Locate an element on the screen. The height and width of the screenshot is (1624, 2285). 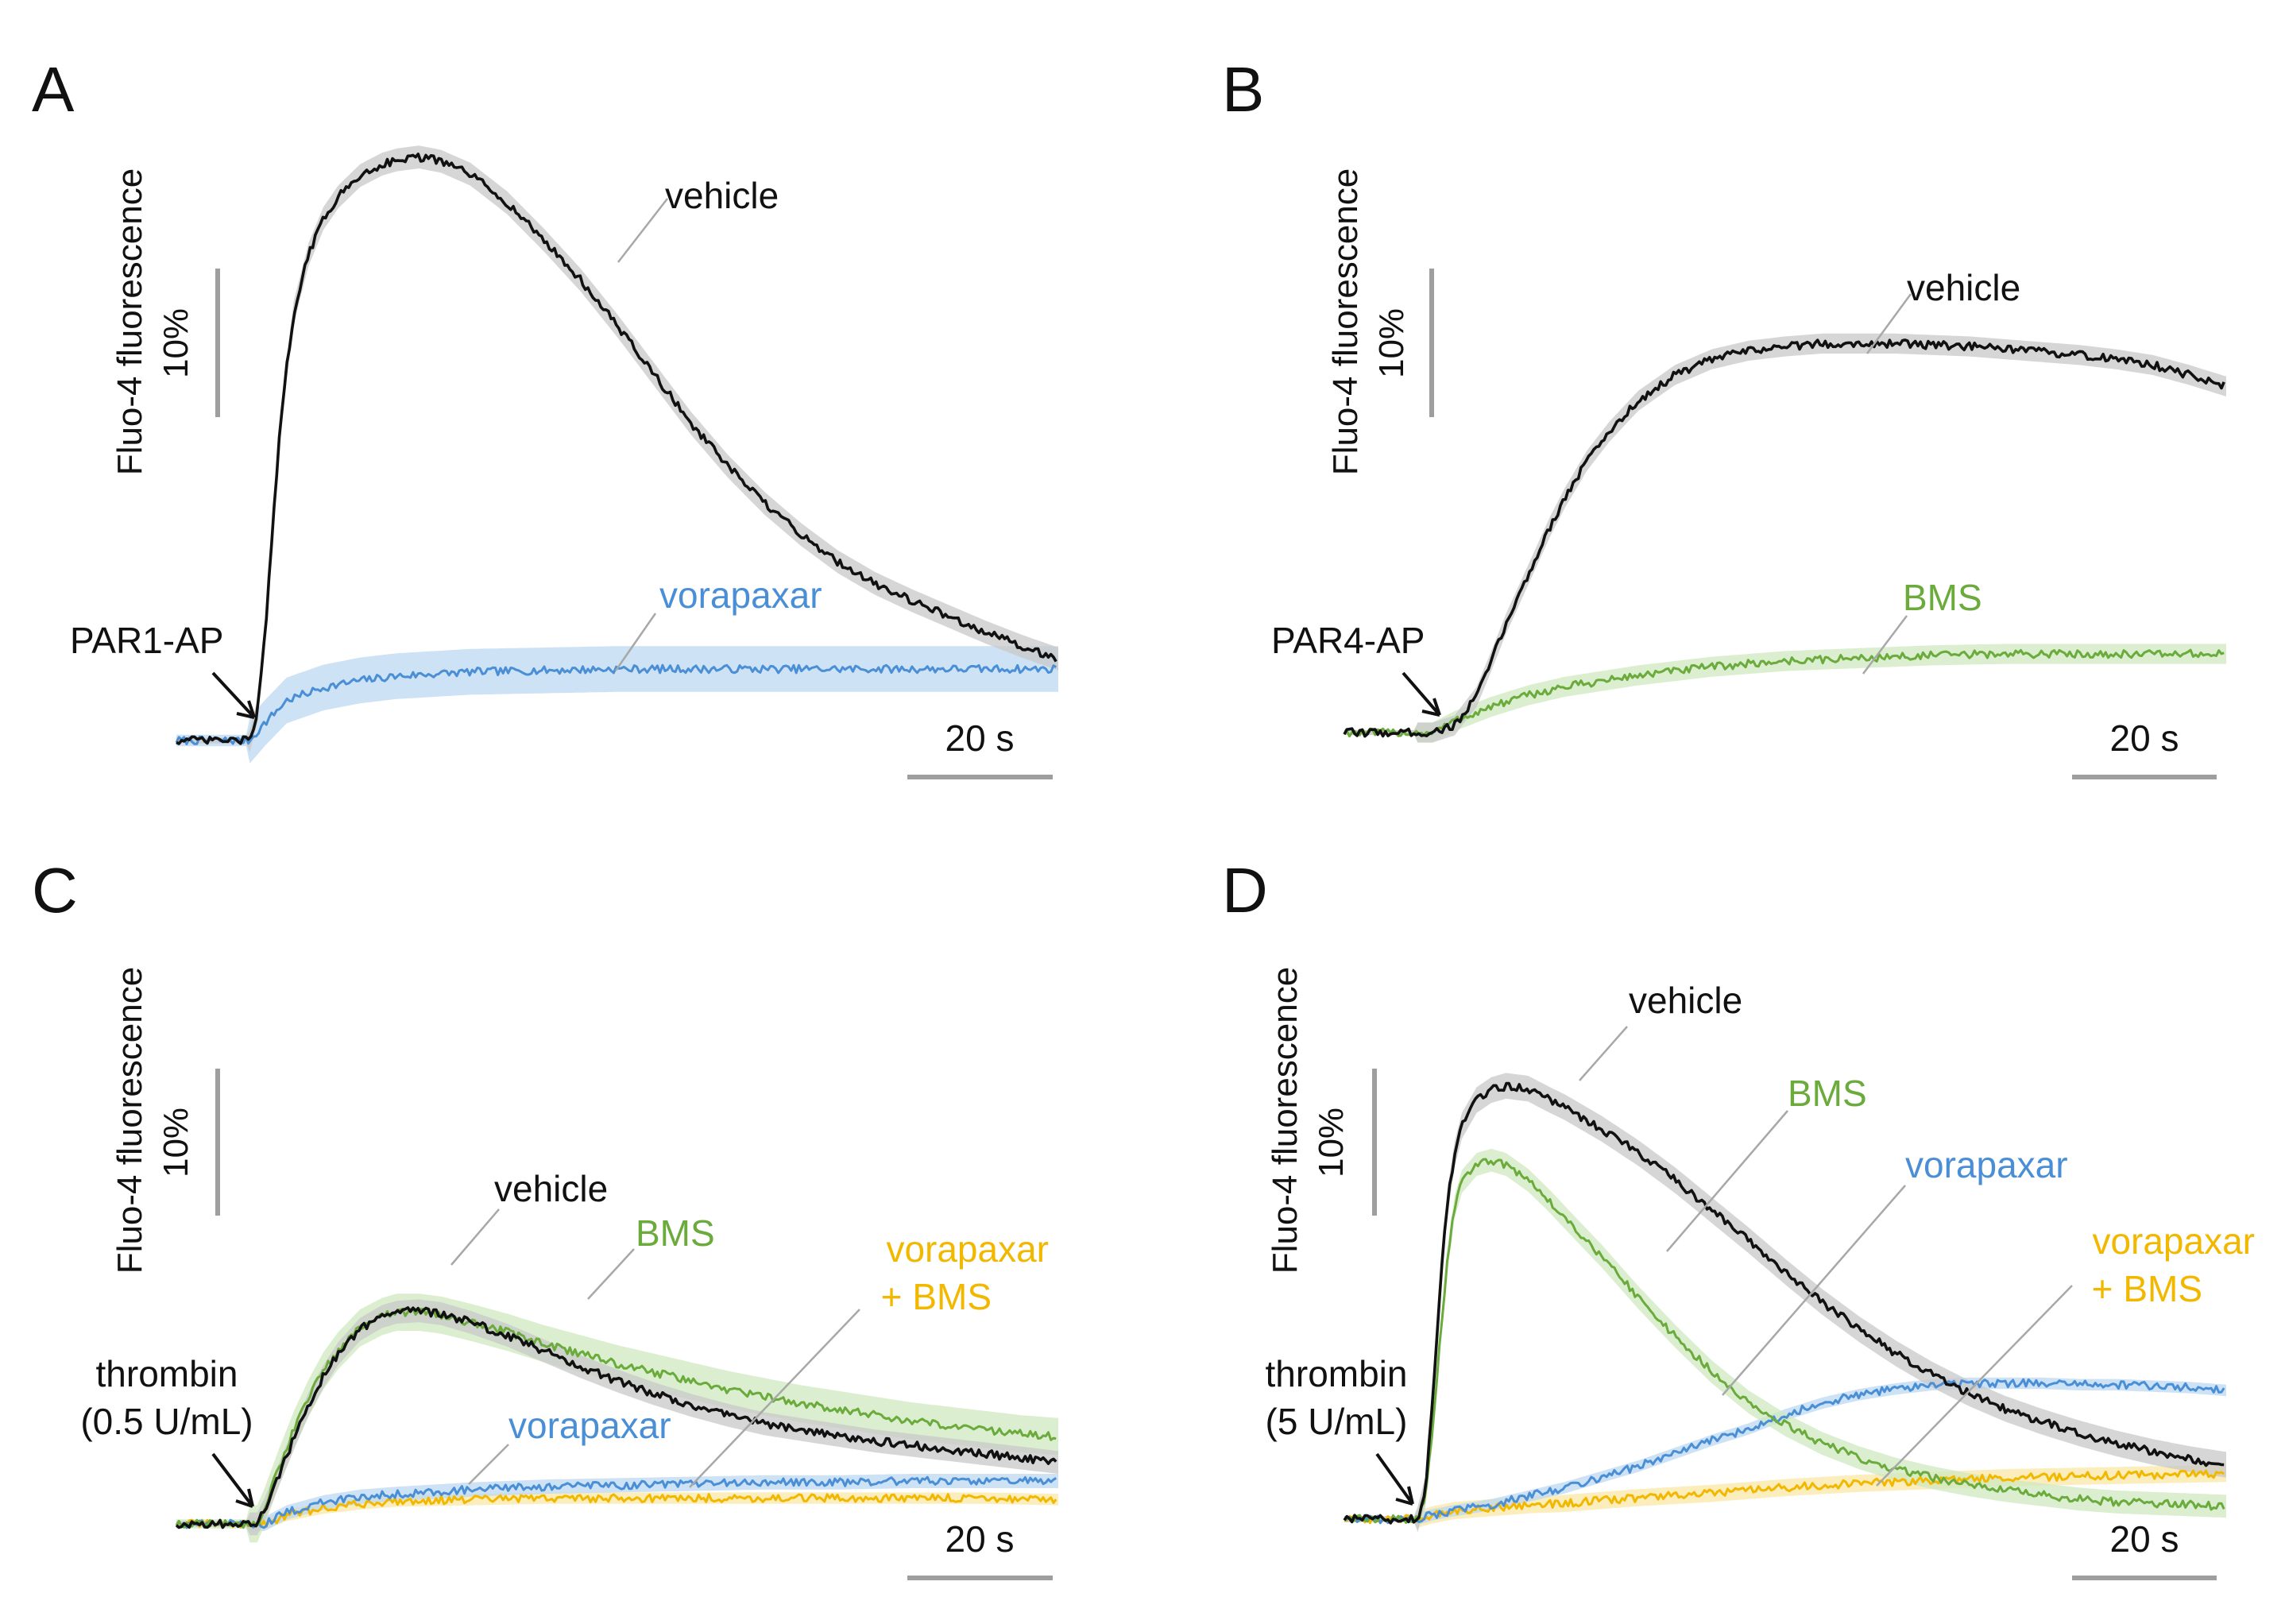
panel-letter-c: C is located at coordinates (55, 890).